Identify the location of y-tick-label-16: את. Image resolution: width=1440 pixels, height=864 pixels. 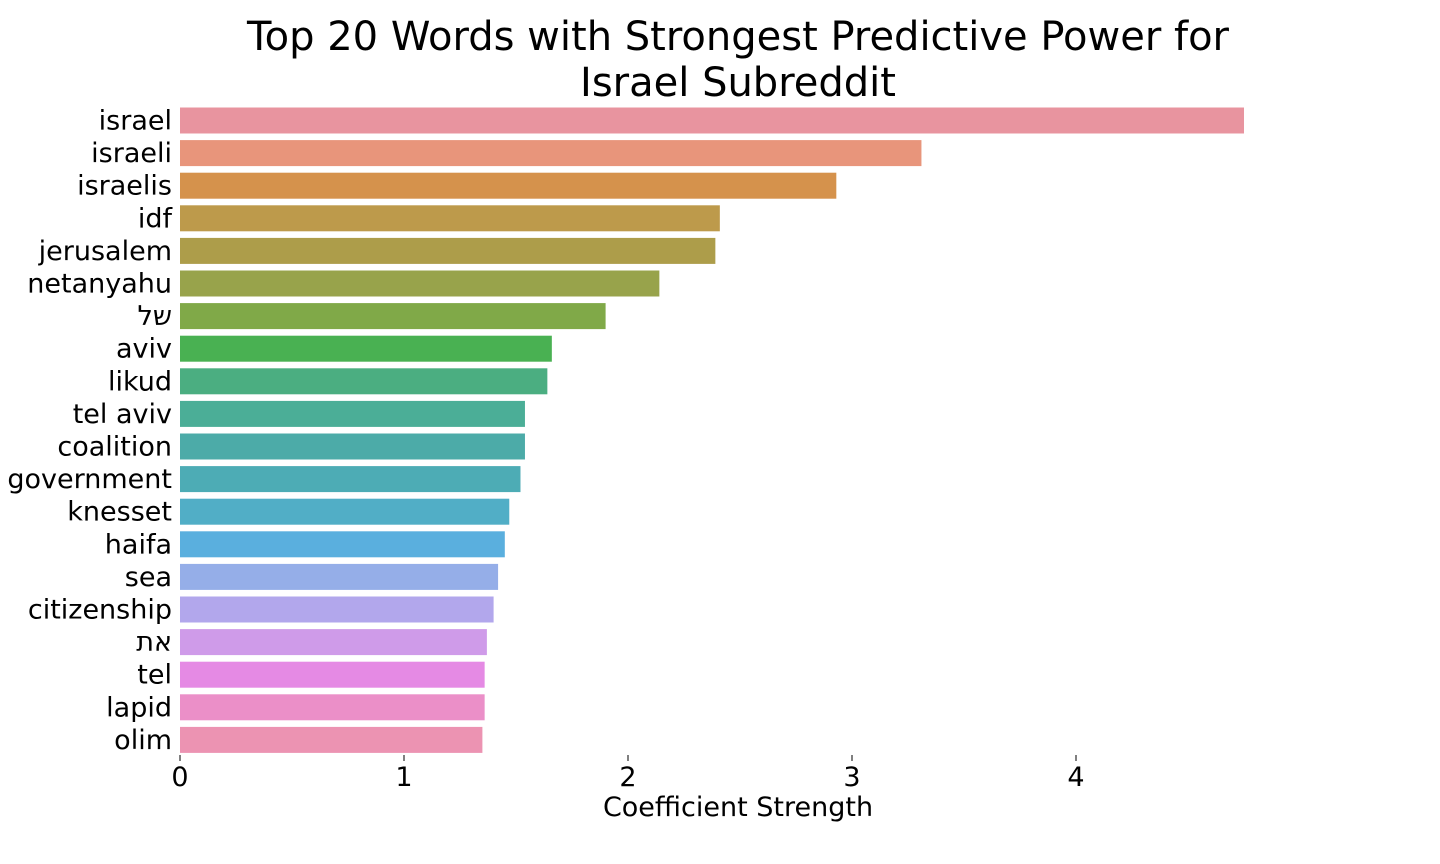
(154, 642).